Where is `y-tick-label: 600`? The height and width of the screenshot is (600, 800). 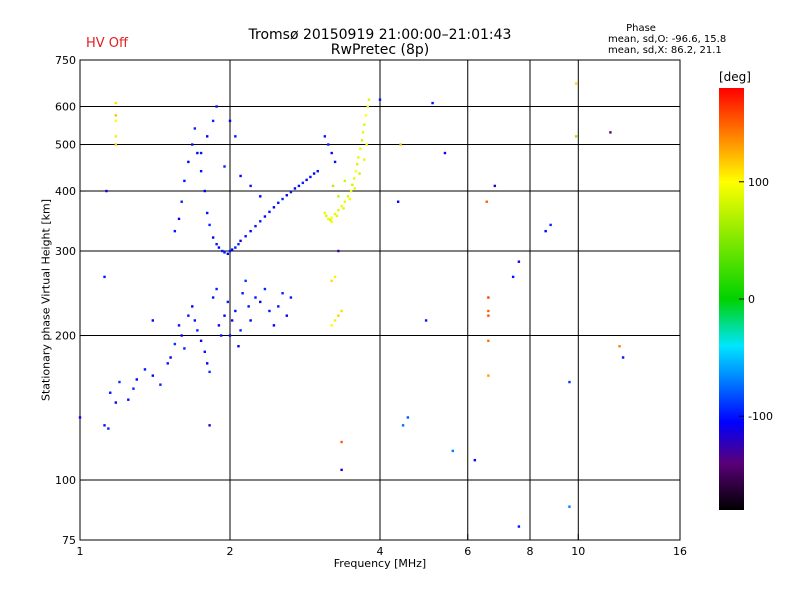 y-tick-label: 600 is located at coordinates (65, 107).